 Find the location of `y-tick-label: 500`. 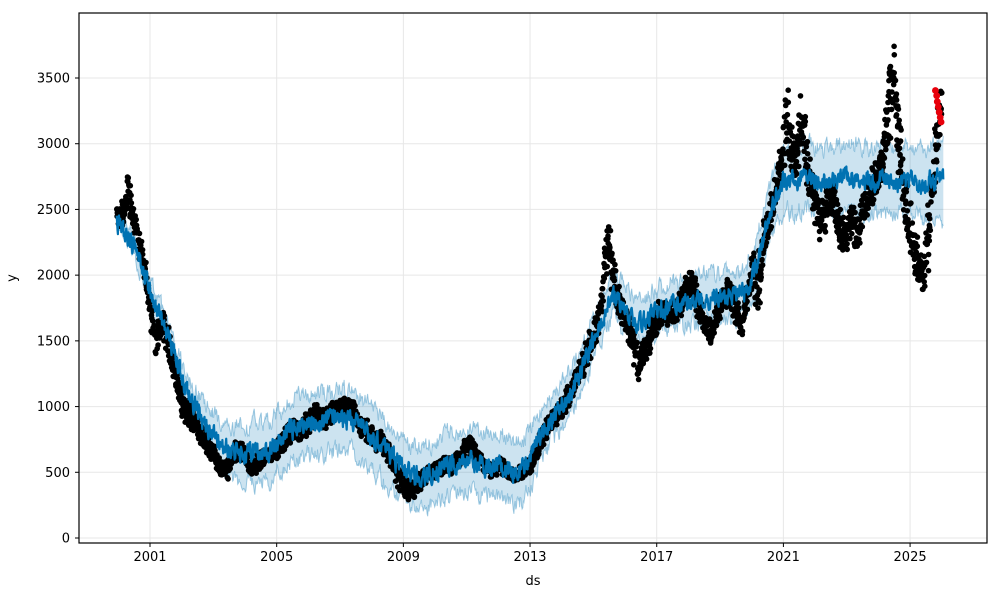

y-tick-label: 500 is located at coordinates (57, 473).